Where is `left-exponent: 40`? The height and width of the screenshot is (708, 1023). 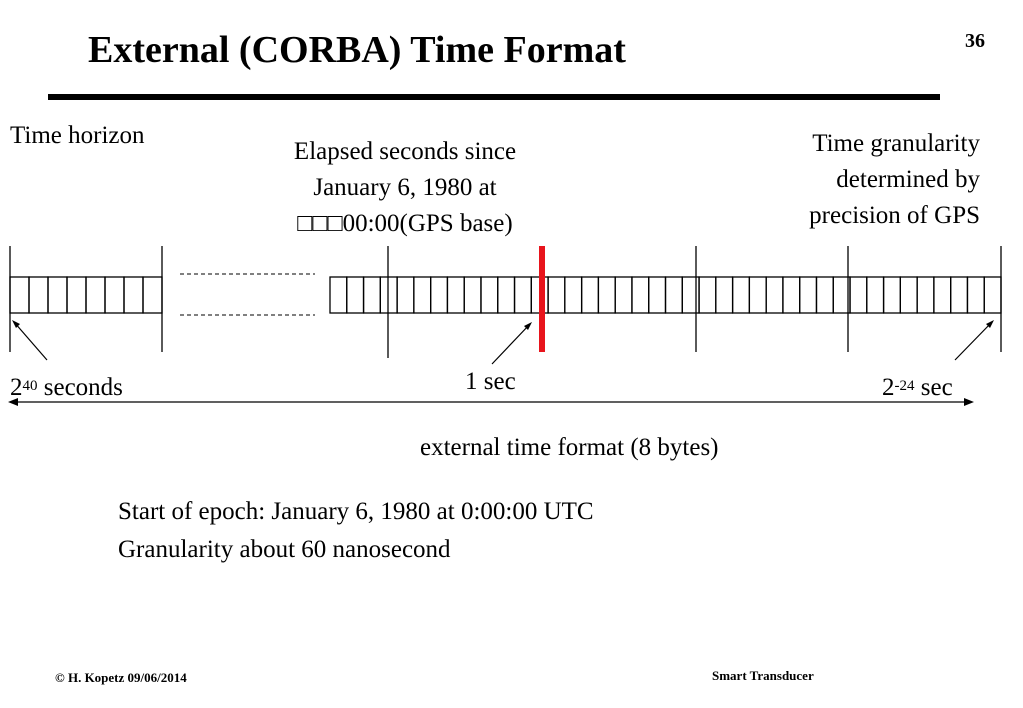
left-exponent: 40 is located at coordinates (30, 386).